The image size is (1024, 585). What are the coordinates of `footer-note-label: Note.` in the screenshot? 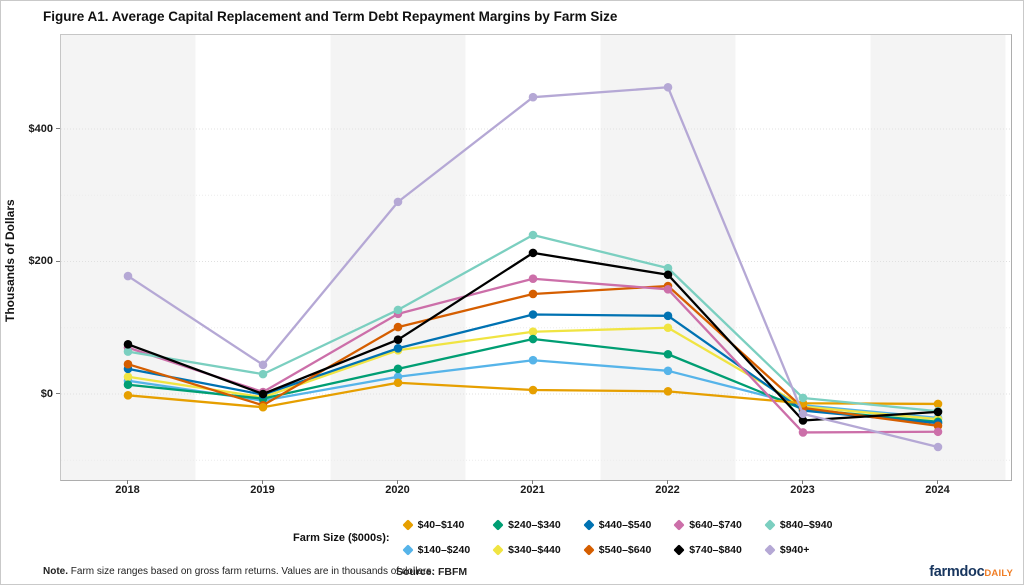 It's located at (55, 571).